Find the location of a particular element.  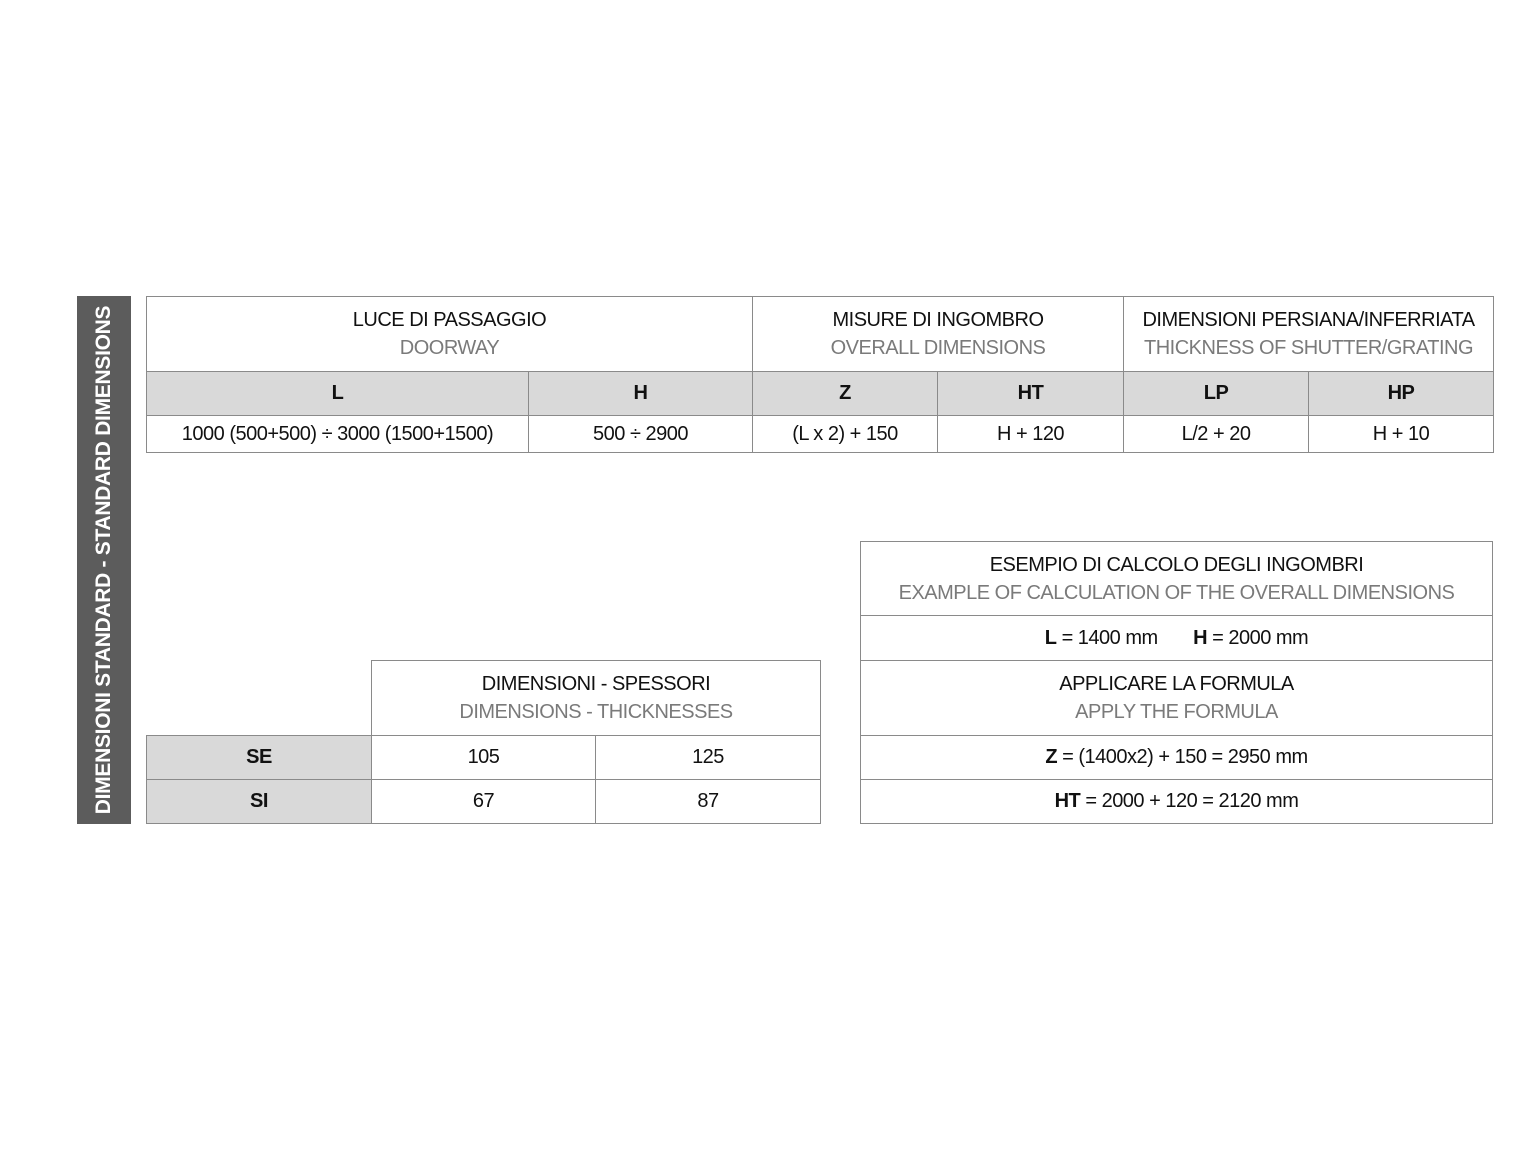

ht-formula: HT = 2000 + 120 = 2120 mm is located at coordinates (1176, 801).